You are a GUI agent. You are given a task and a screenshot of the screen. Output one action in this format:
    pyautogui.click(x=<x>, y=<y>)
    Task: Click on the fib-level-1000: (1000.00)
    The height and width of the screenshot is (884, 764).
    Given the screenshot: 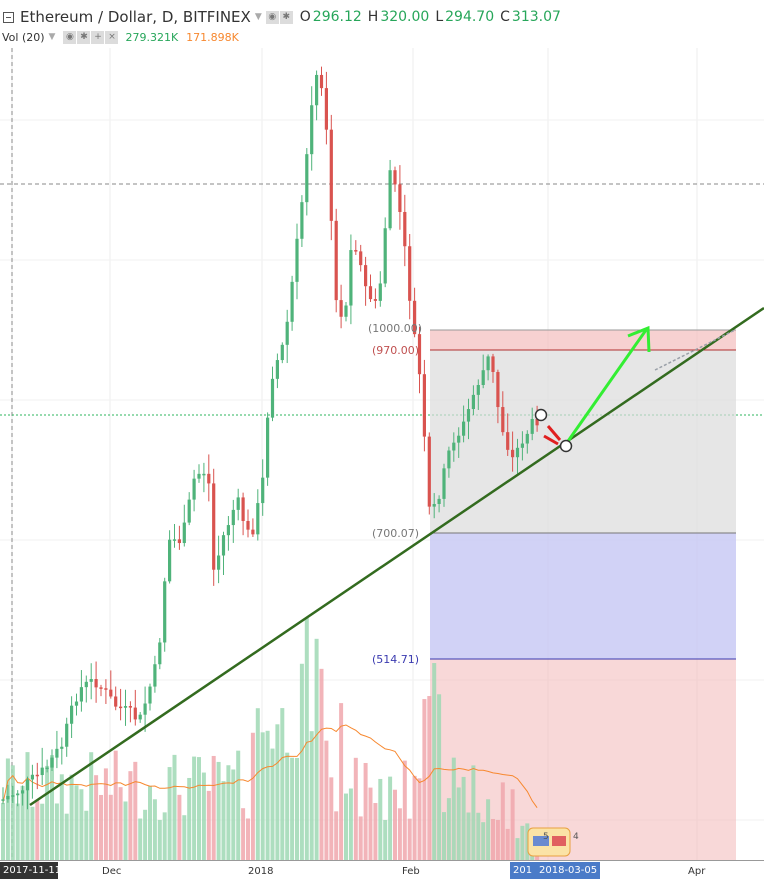 What is the action you would take?
    pyautogui.click(x=395, y=328)
    